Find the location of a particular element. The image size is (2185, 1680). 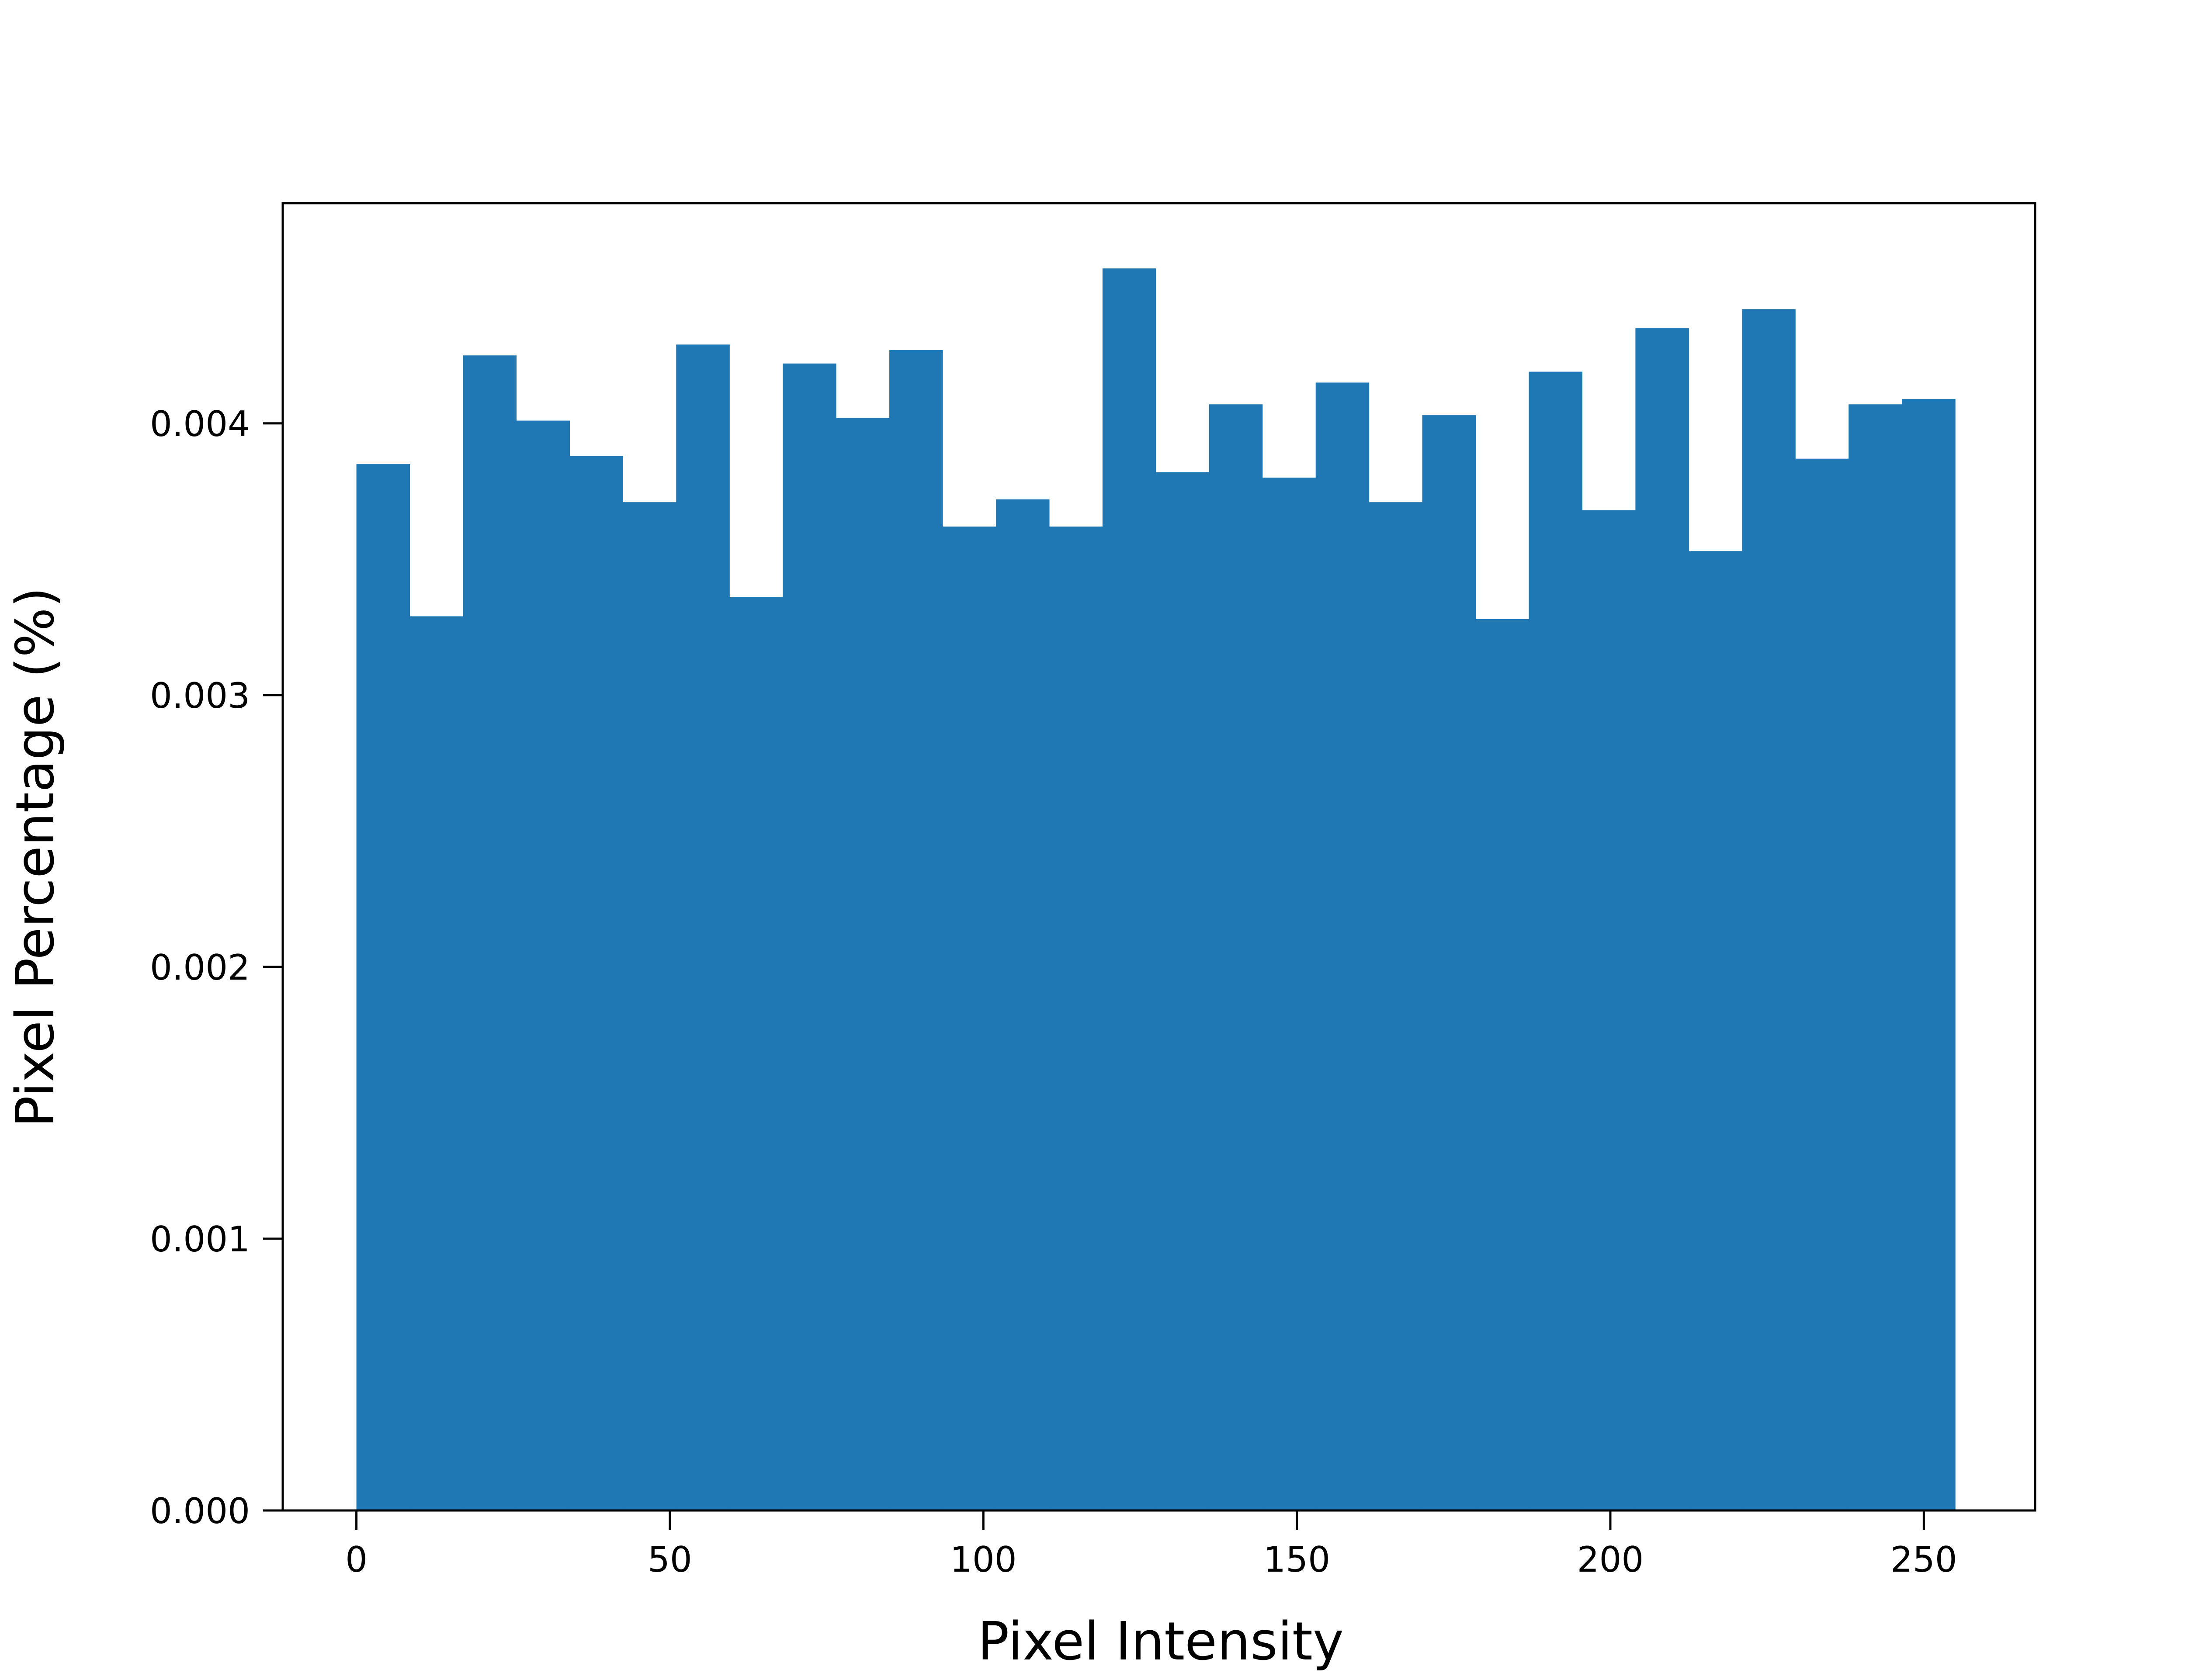

x-tick-label: 250 is located at coordinates (1924, 1559).